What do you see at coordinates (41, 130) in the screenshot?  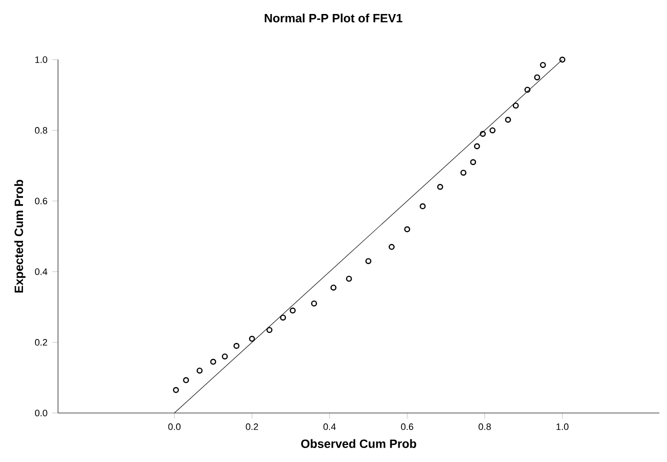 I see `y-tick-label: 0.8` at bounding box center [41, 130].